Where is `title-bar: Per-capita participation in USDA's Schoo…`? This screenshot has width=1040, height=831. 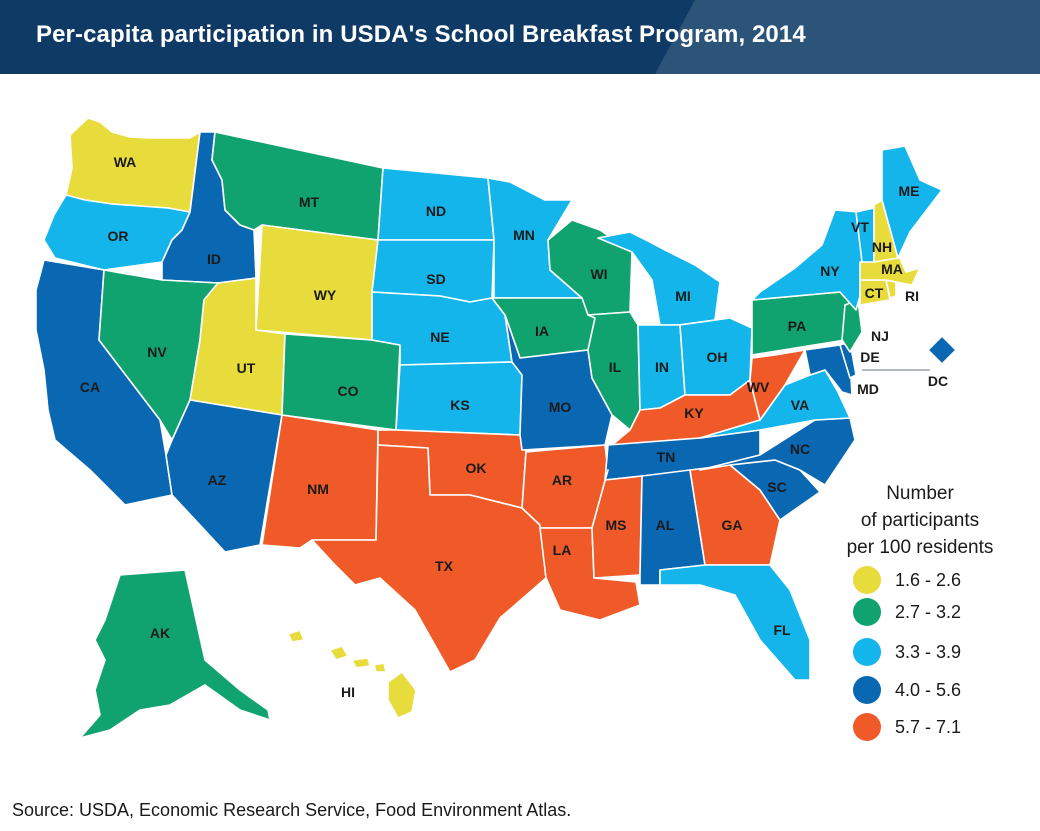
title-bar: Per-capita participation in USDA's Schoo… is located at coordinates (520, 37).